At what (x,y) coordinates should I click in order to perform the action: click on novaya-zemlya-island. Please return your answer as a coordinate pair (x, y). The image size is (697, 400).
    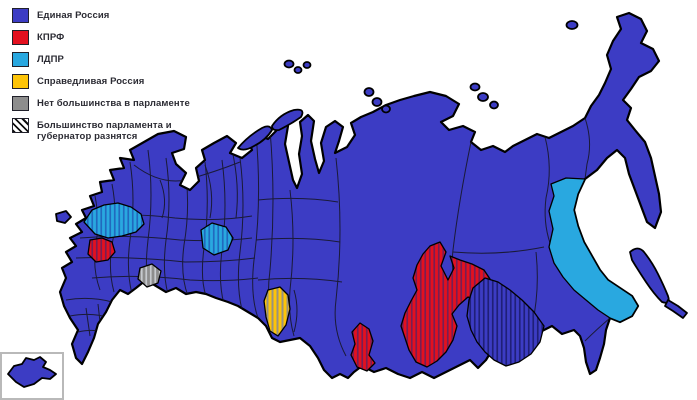
    Looking at the image, I should click on (255, 138).